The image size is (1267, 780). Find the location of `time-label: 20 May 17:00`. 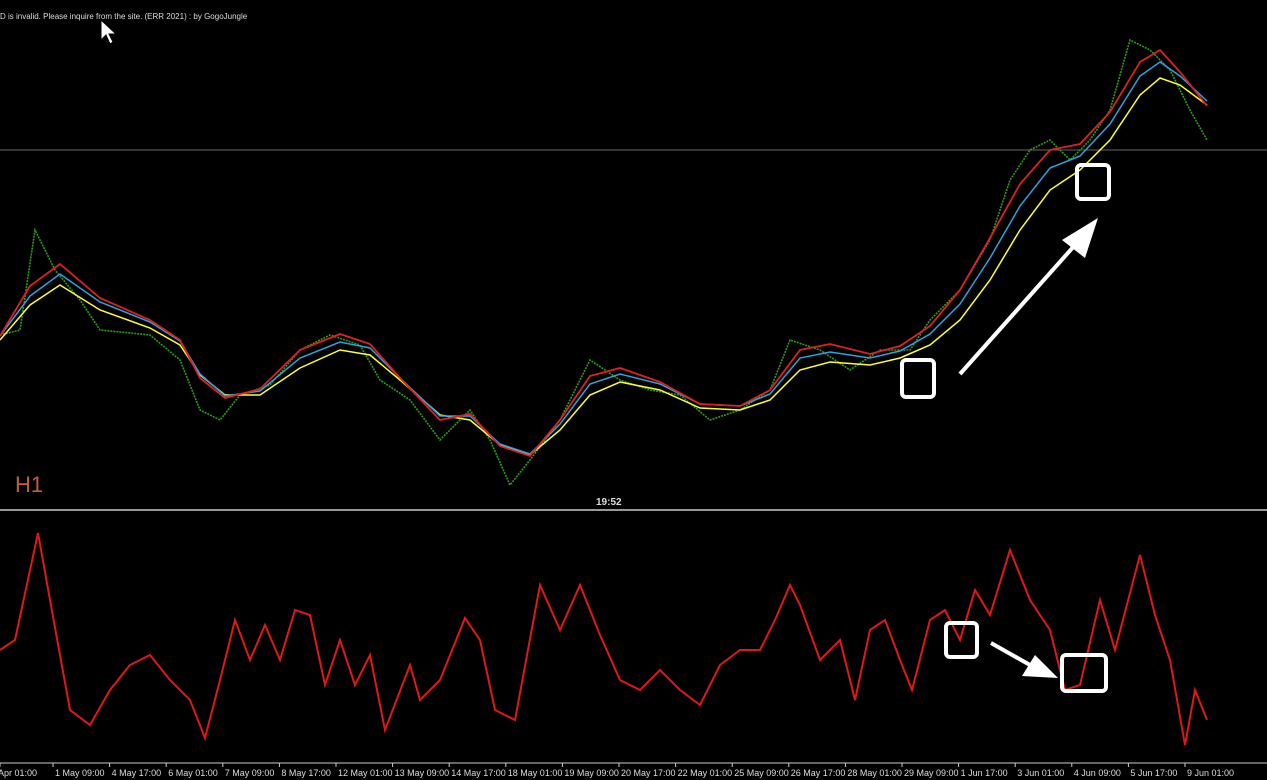

time-label: 20 May 17:00 is located at coordinates (648, 773).